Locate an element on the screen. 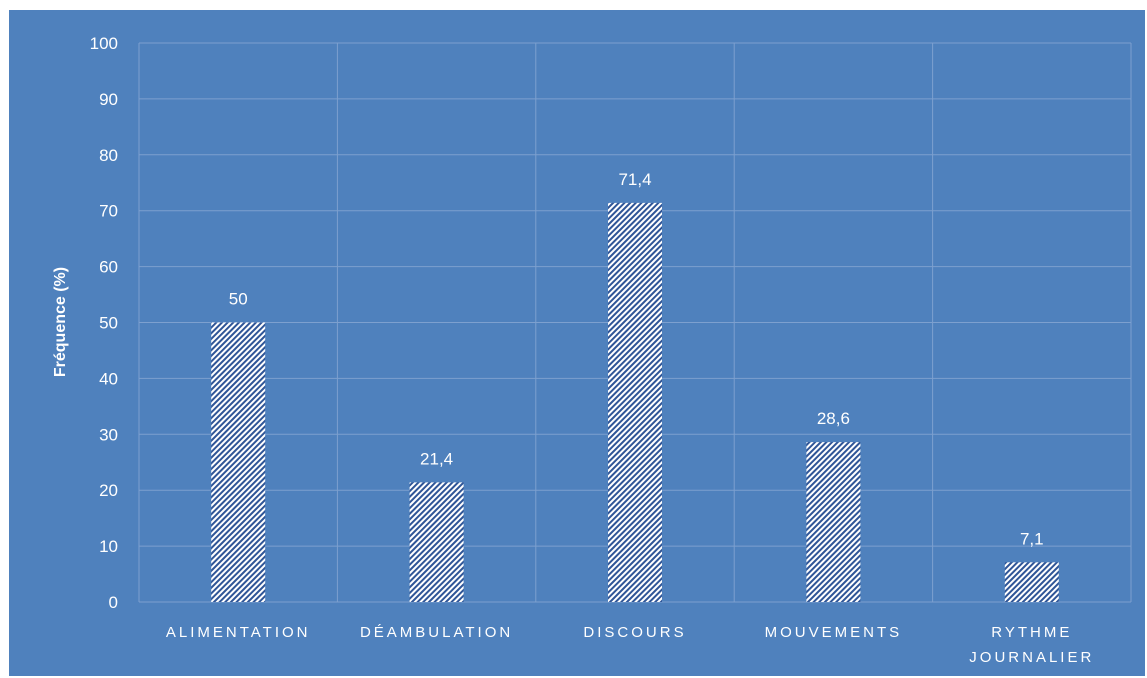 The height and width of the screenshot is (678, 1147). x-tick-label: ALIMENTATION is located at coordinates (238, 632).